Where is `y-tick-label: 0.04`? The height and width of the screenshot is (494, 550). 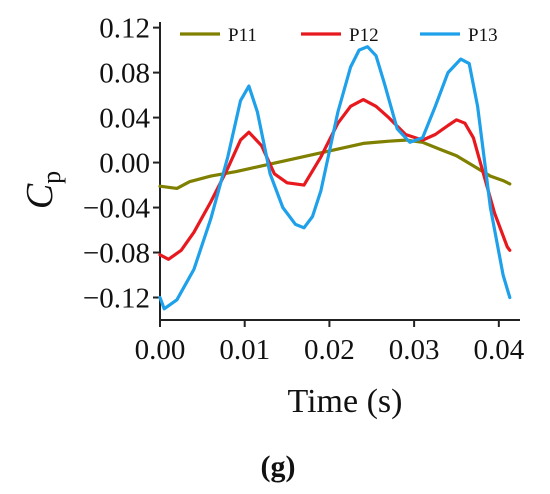 y-tick-label: 0.04 is located at coordinates (124, 119).